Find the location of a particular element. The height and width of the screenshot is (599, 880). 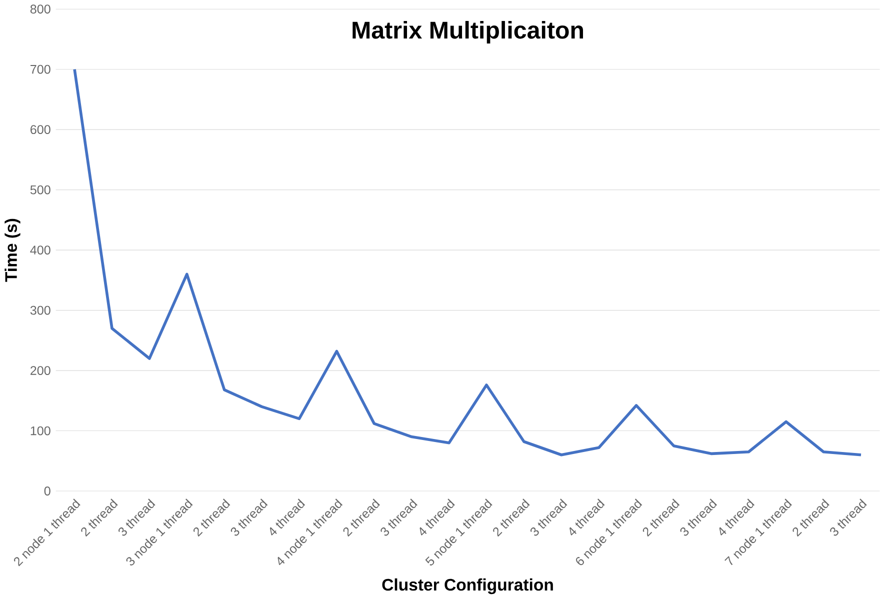

y-tick-label: 600 is located at coordinates (40, 129).